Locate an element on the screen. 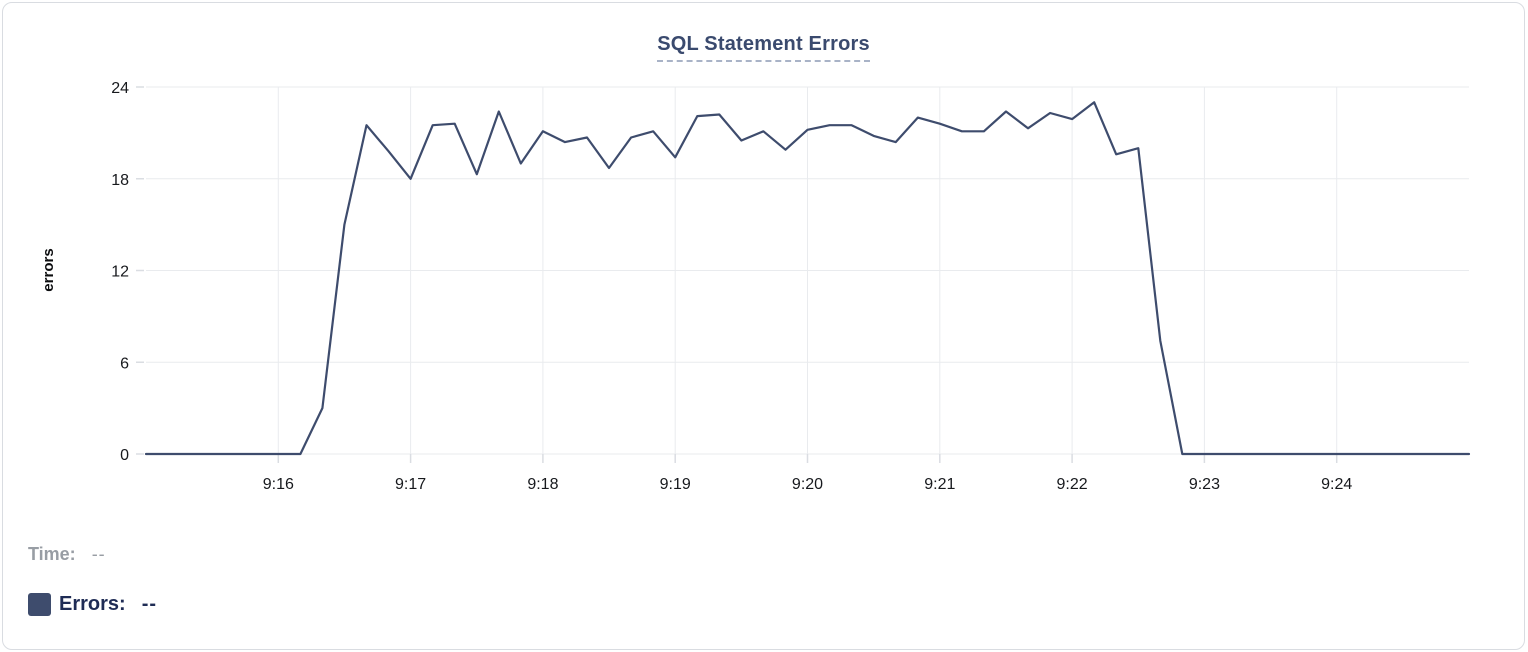 The image size is (1528, 652). x-tick-label: 9:24 is located at coordinates (1336, 484).